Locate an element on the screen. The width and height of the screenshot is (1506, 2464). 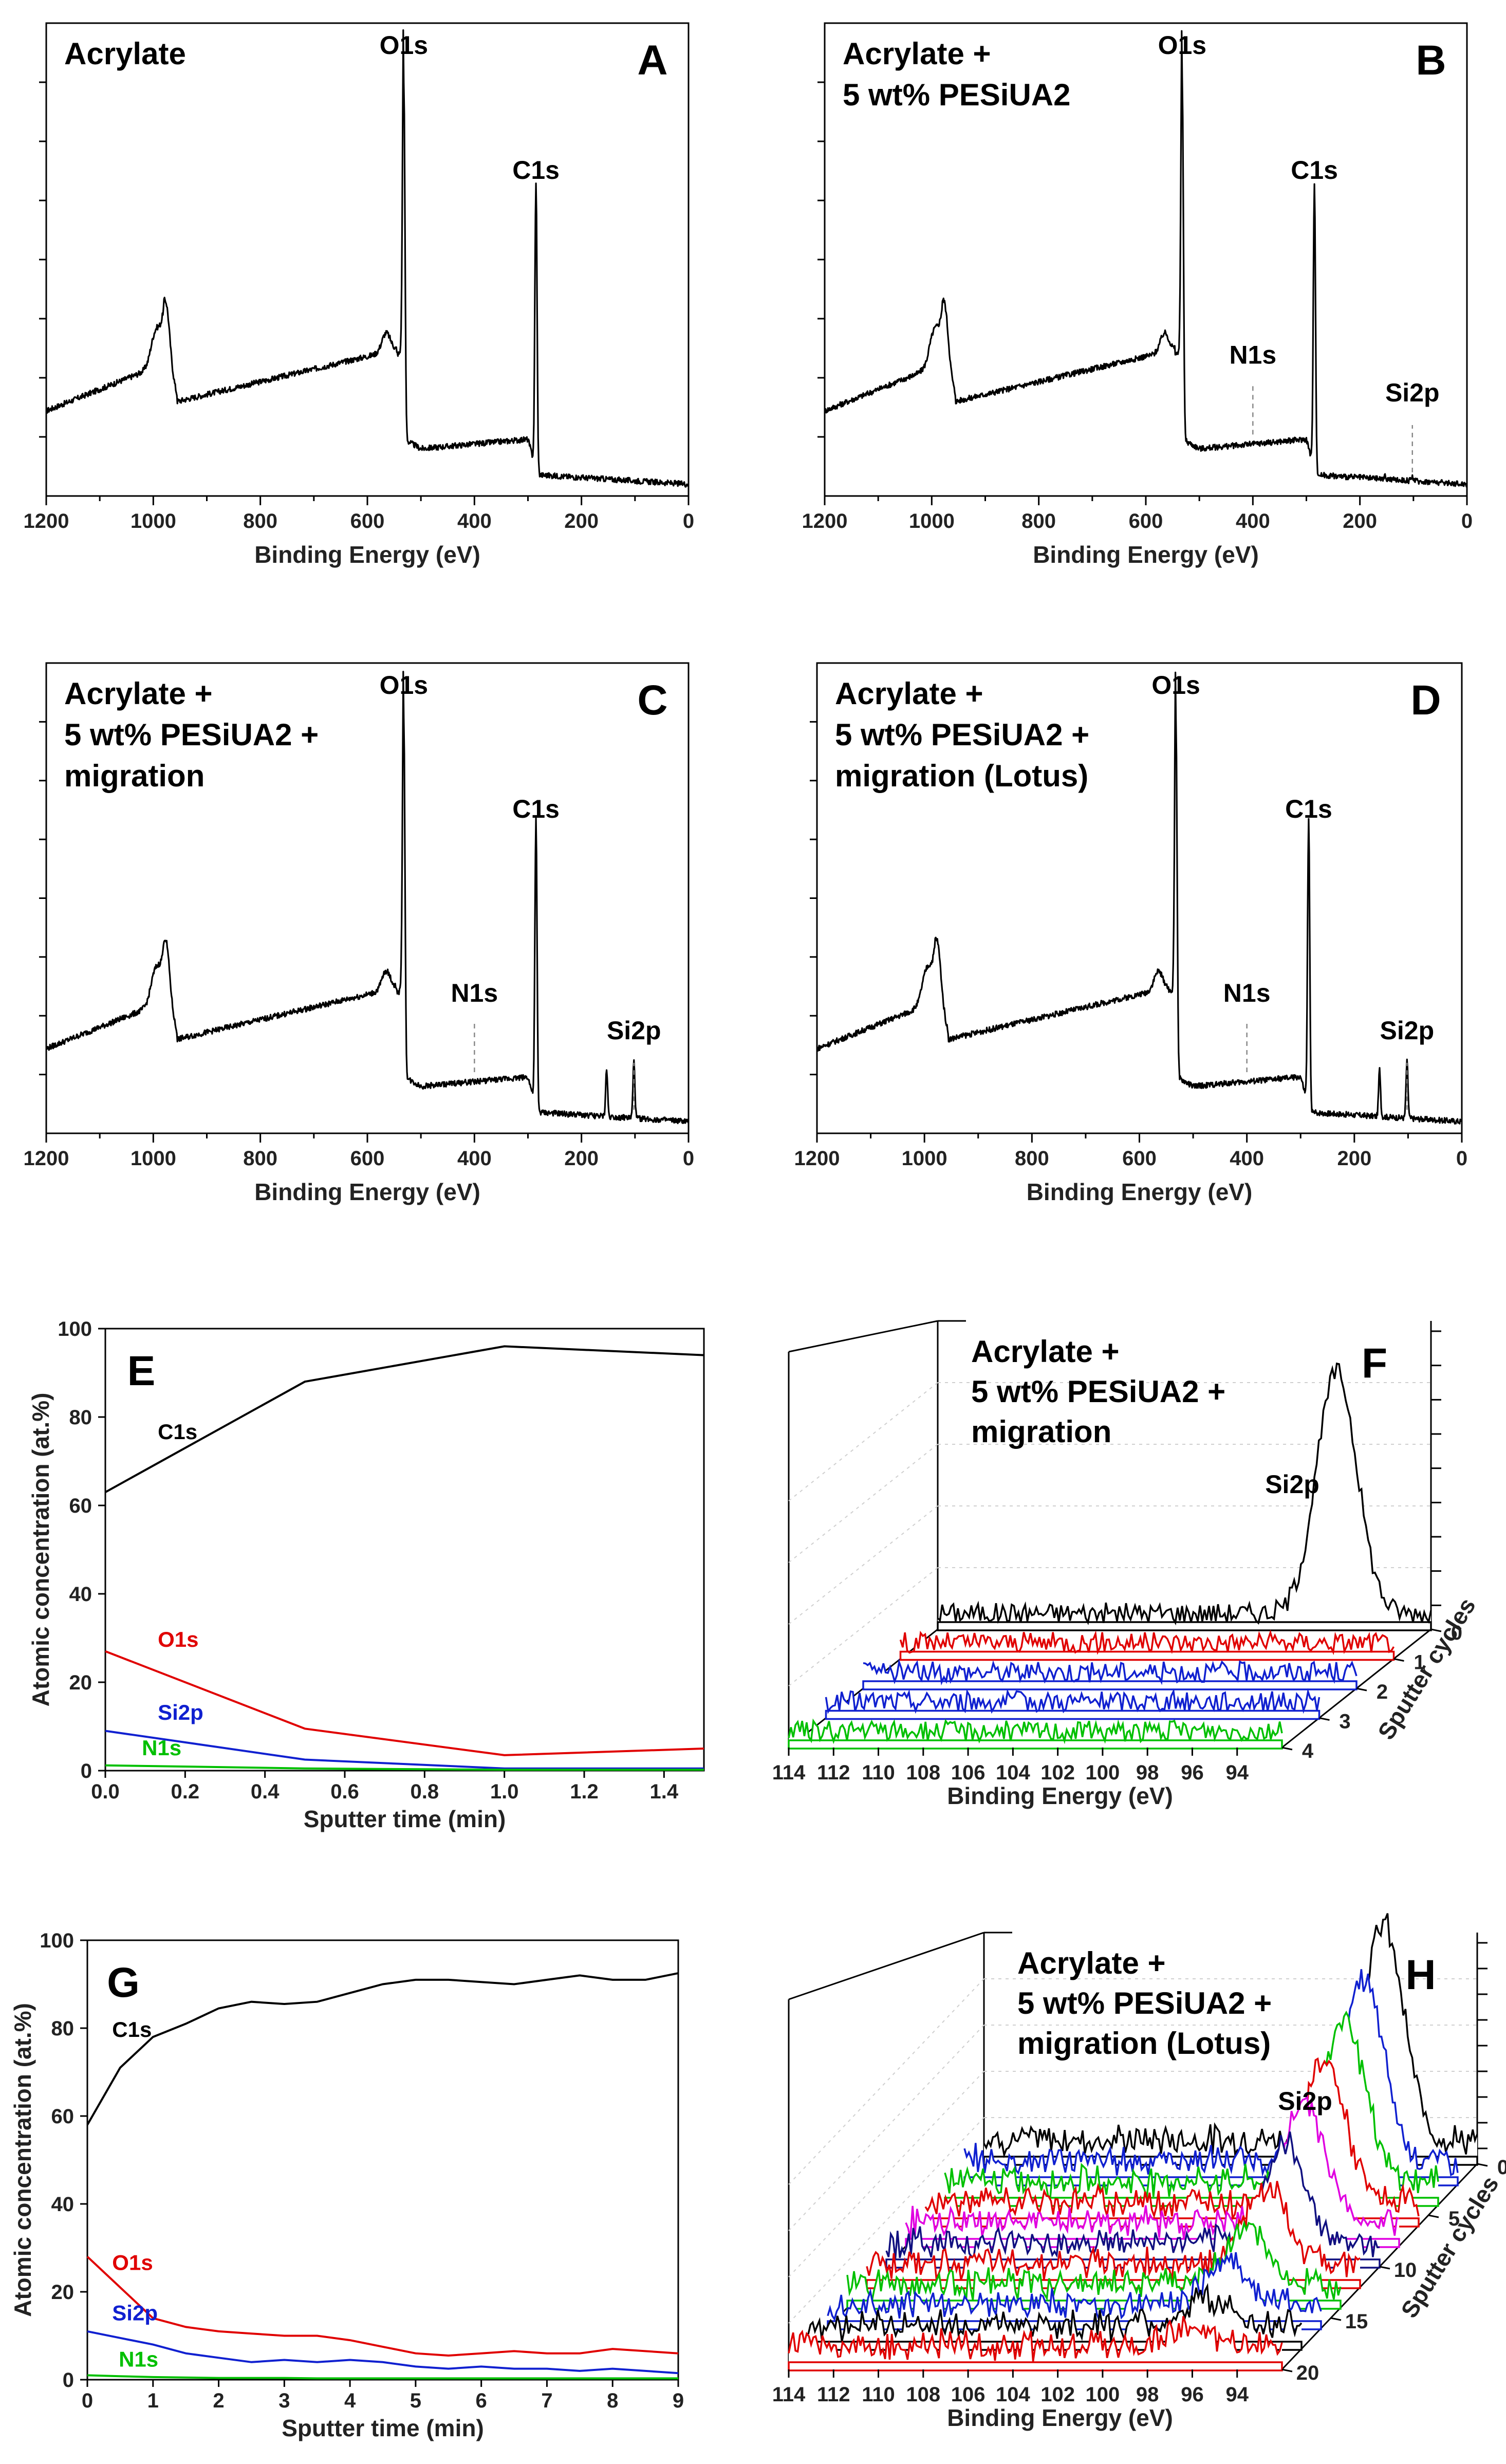
panel-title-line: Acrylate is located at coordinates (125, 53).